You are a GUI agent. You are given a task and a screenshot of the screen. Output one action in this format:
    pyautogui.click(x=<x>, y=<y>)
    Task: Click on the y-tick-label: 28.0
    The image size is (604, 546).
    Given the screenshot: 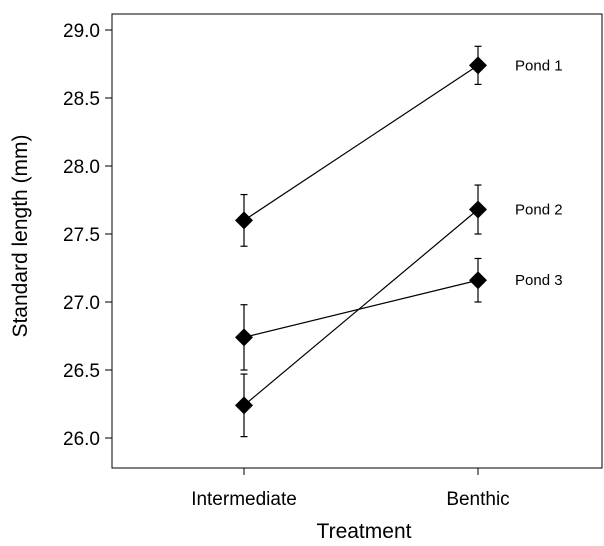 What is the action you would take?
    pyautogui.click(x=81, y=167)
    